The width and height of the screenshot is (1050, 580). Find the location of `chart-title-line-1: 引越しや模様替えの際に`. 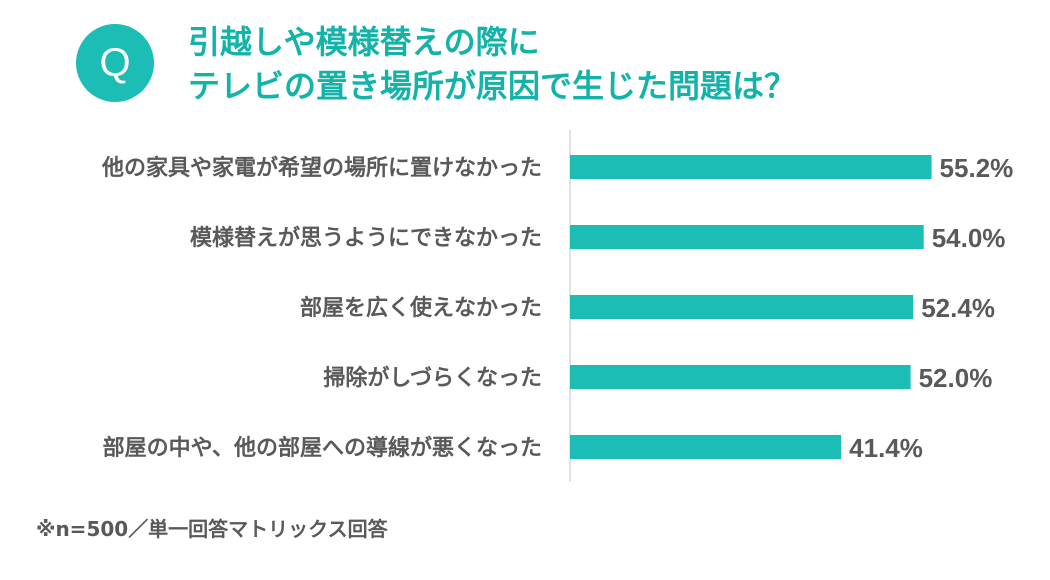

chart-title-line-1: 引越しや模様替えの際に is located at coordinates (364, 42).